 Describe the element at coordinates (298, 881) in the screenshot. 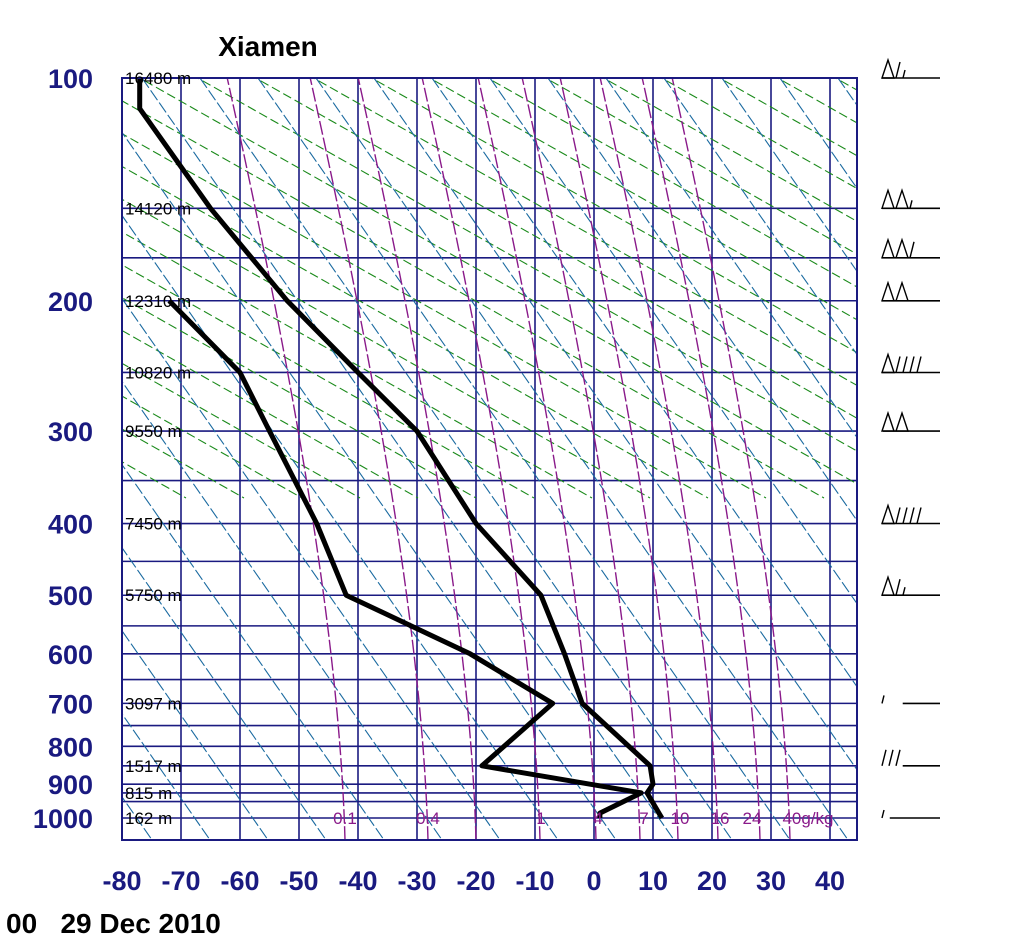

I see `temperature-tick-label: -50` at that location.